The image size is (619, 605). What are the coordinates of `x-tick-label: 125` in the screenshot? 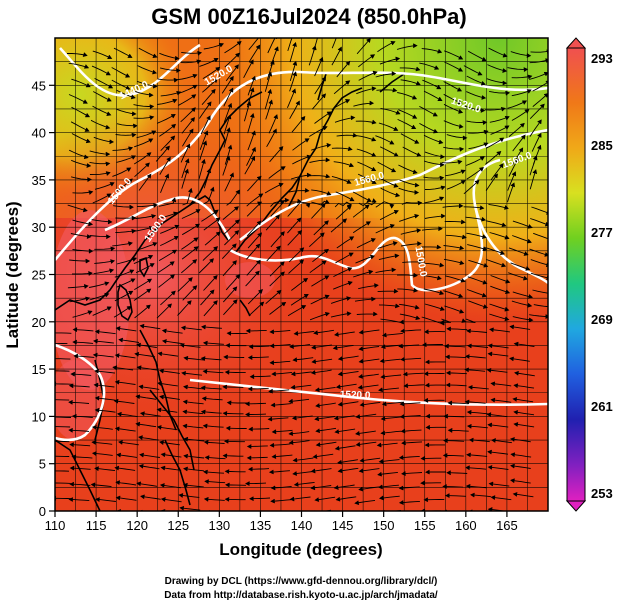 It's located at (178, 525).